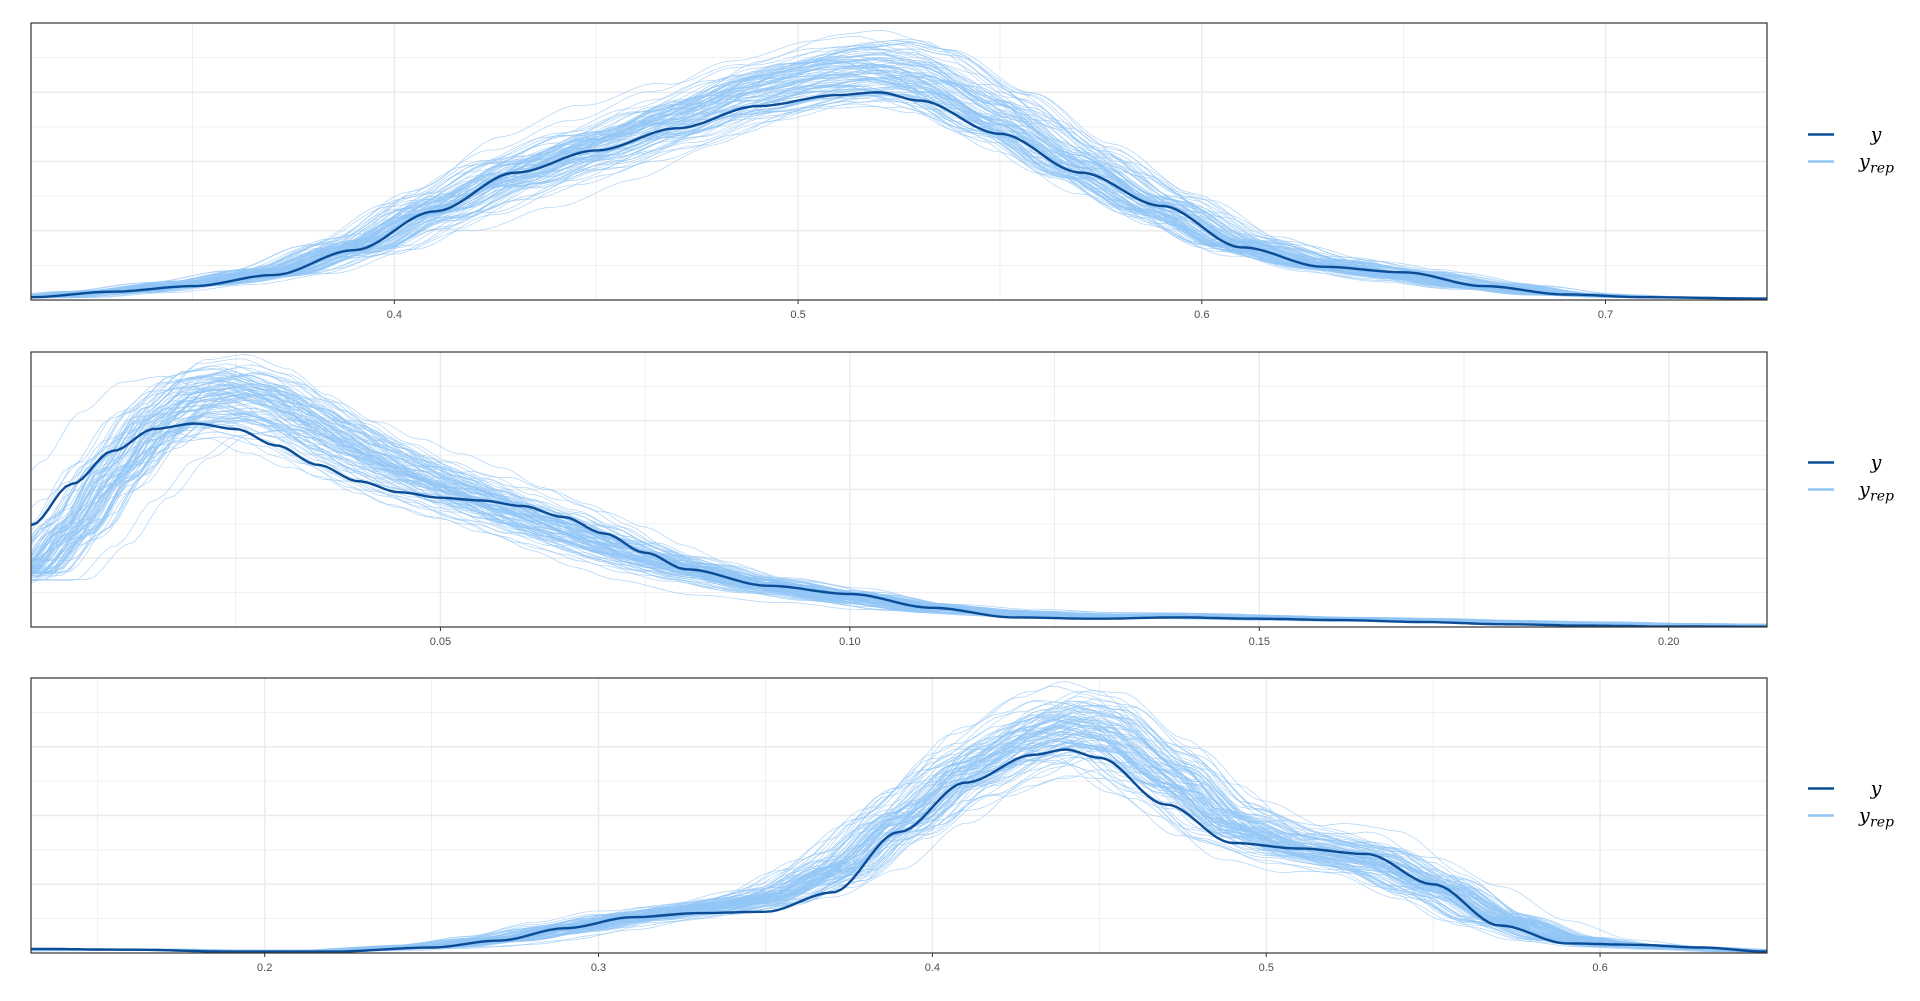  Describe the element at coordinates (1259, 642) in the screenshot. I see `x-tick-label: 0.15` at that location.